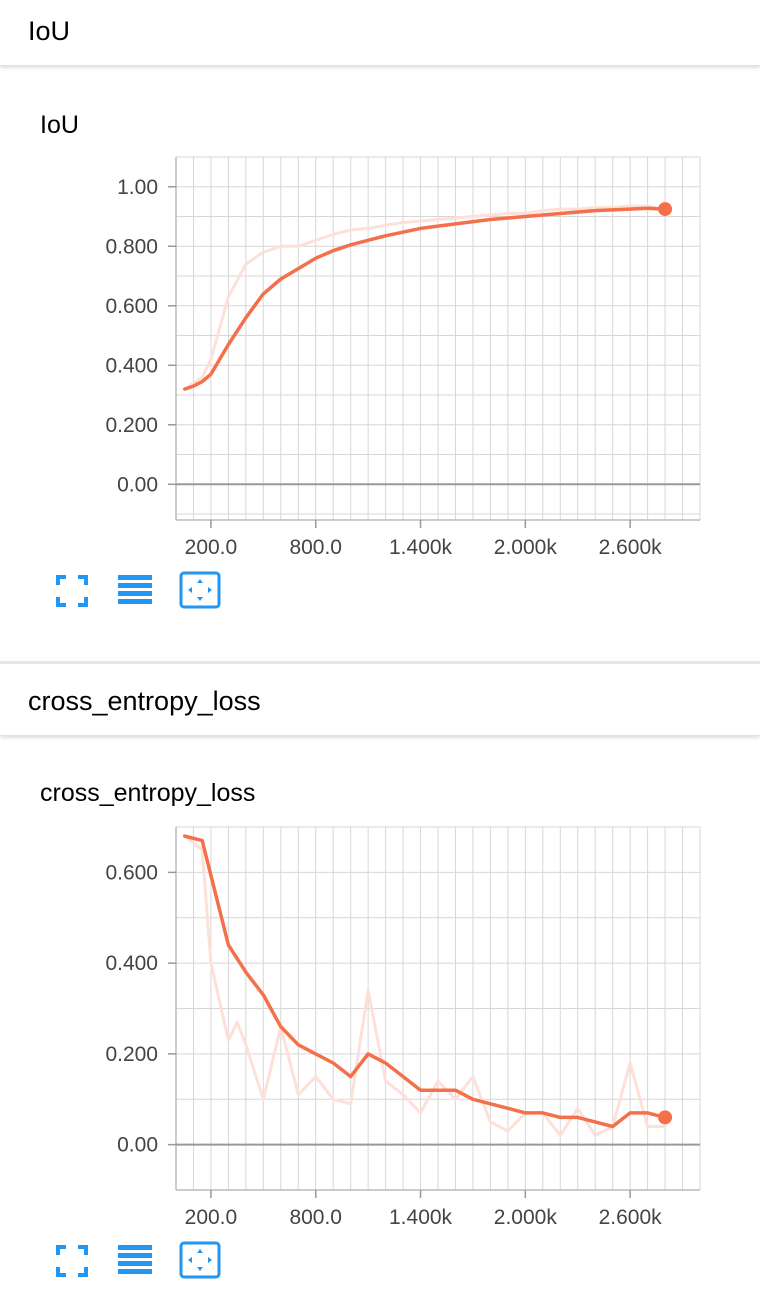 The width and height of the screenshot is (760, 1302). What do you see at coordinates (380, 662) in the screenshot?
I see `card-divider` at bounding box center [380, 662].